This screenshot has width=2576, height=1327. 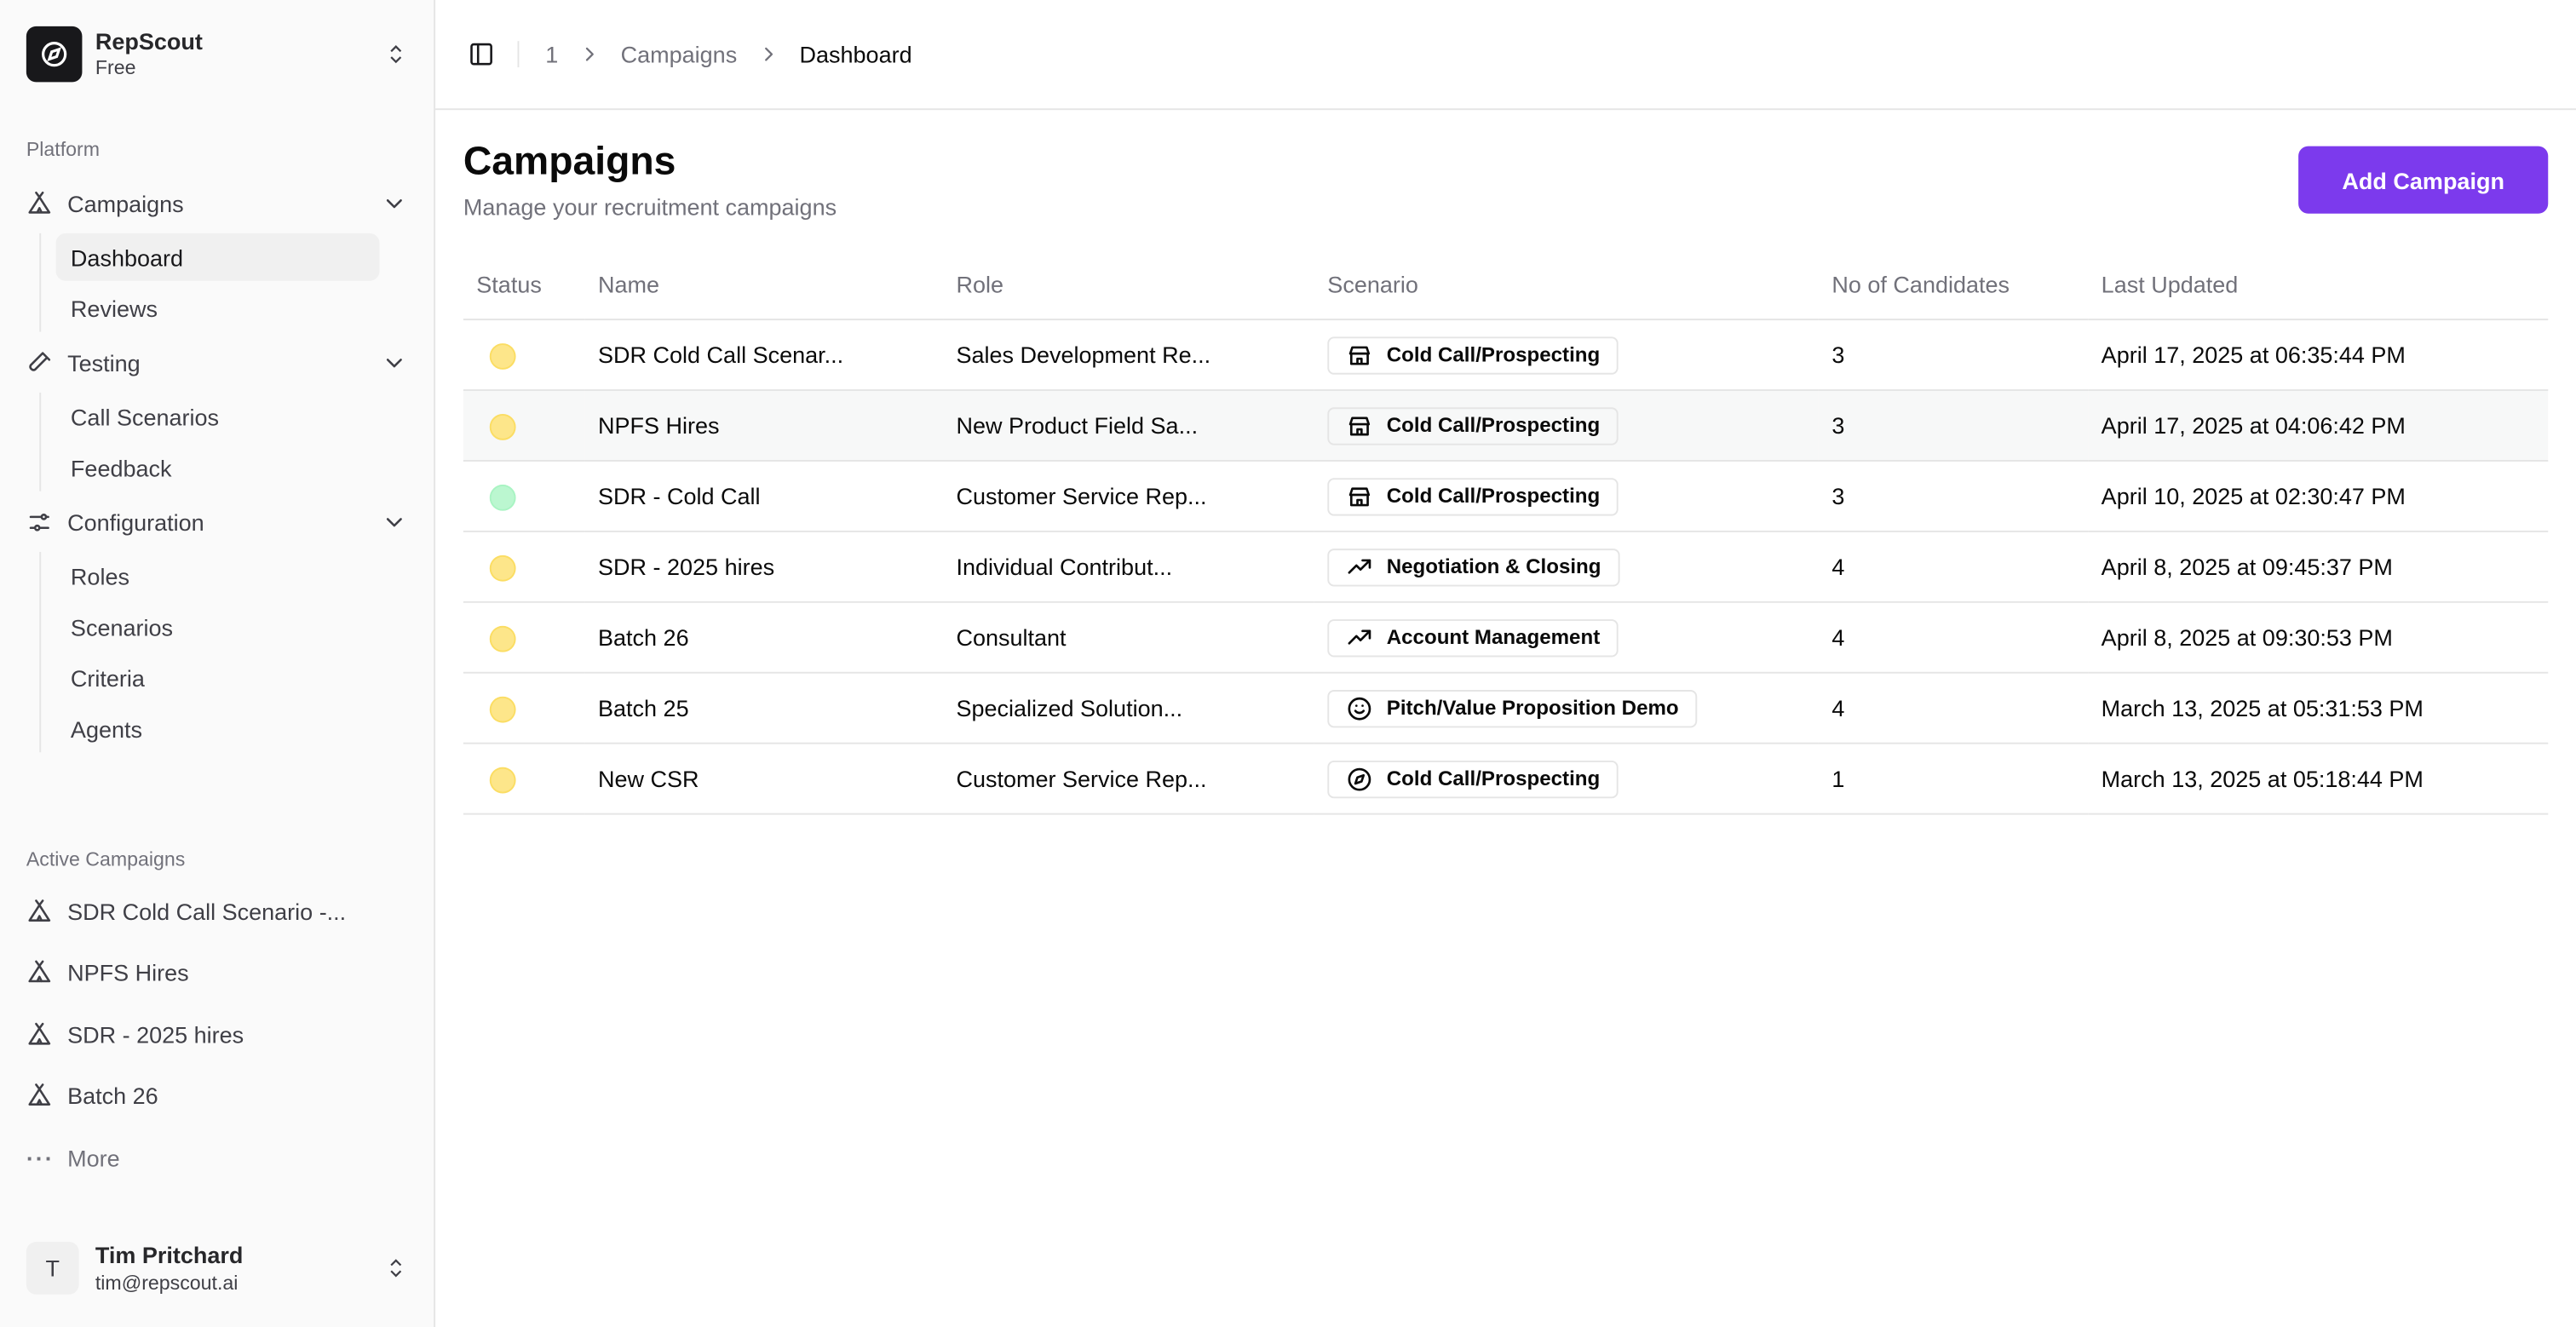 What do you see at coordinates (2318, 708) in the screenshot?
I see `last-updated: March 13, 2025 at 05:31:53 PM` at bounding box center [2318, 708].